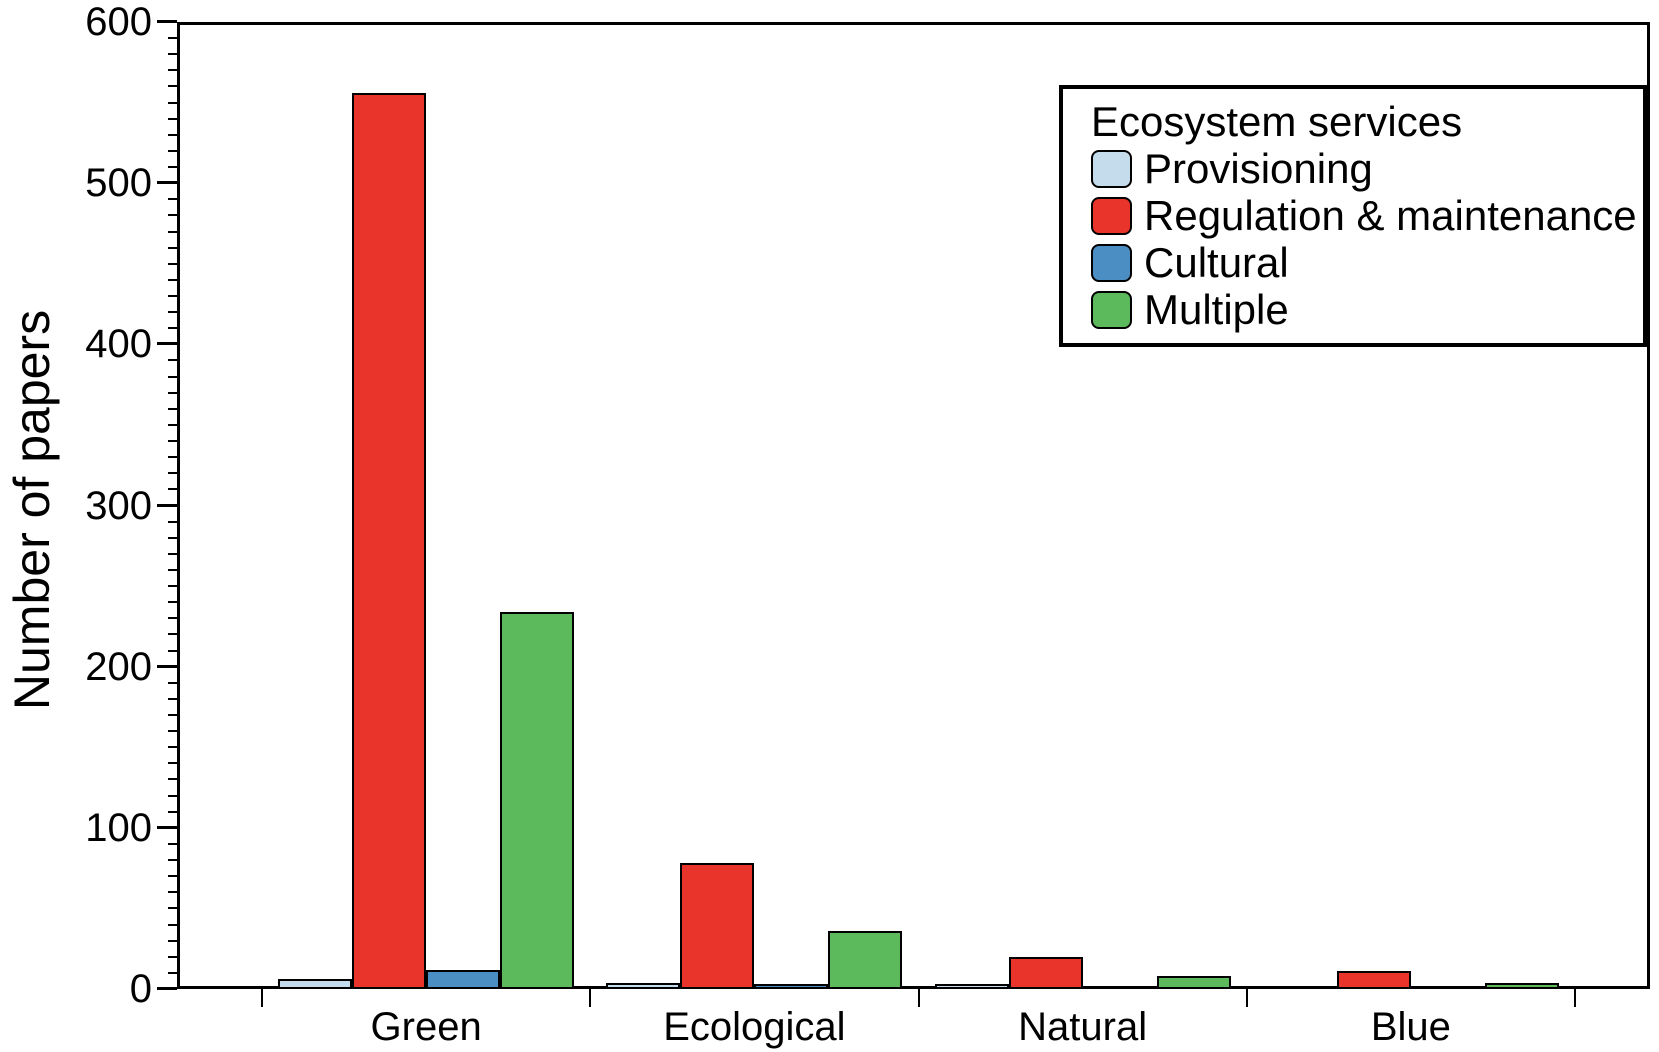  Describe the element at coordinates (118, 827) in the screenshot. I see `y-tick-label: 100` at that location.